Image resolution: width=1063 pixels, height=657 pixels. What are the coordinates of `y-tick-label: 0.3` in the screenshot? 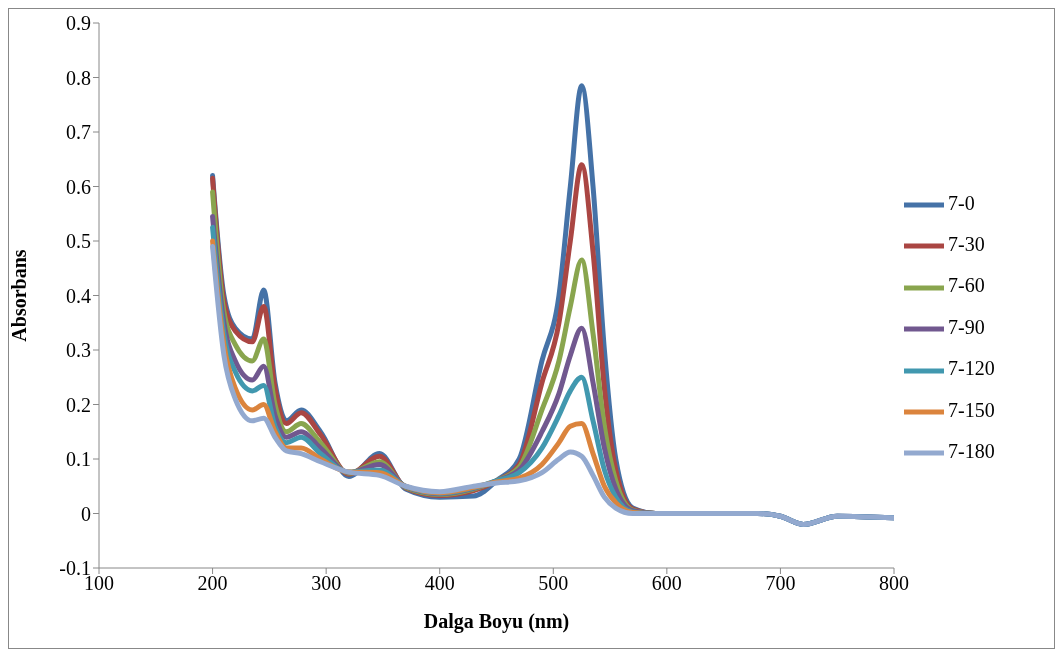 It's located at (78, 350).